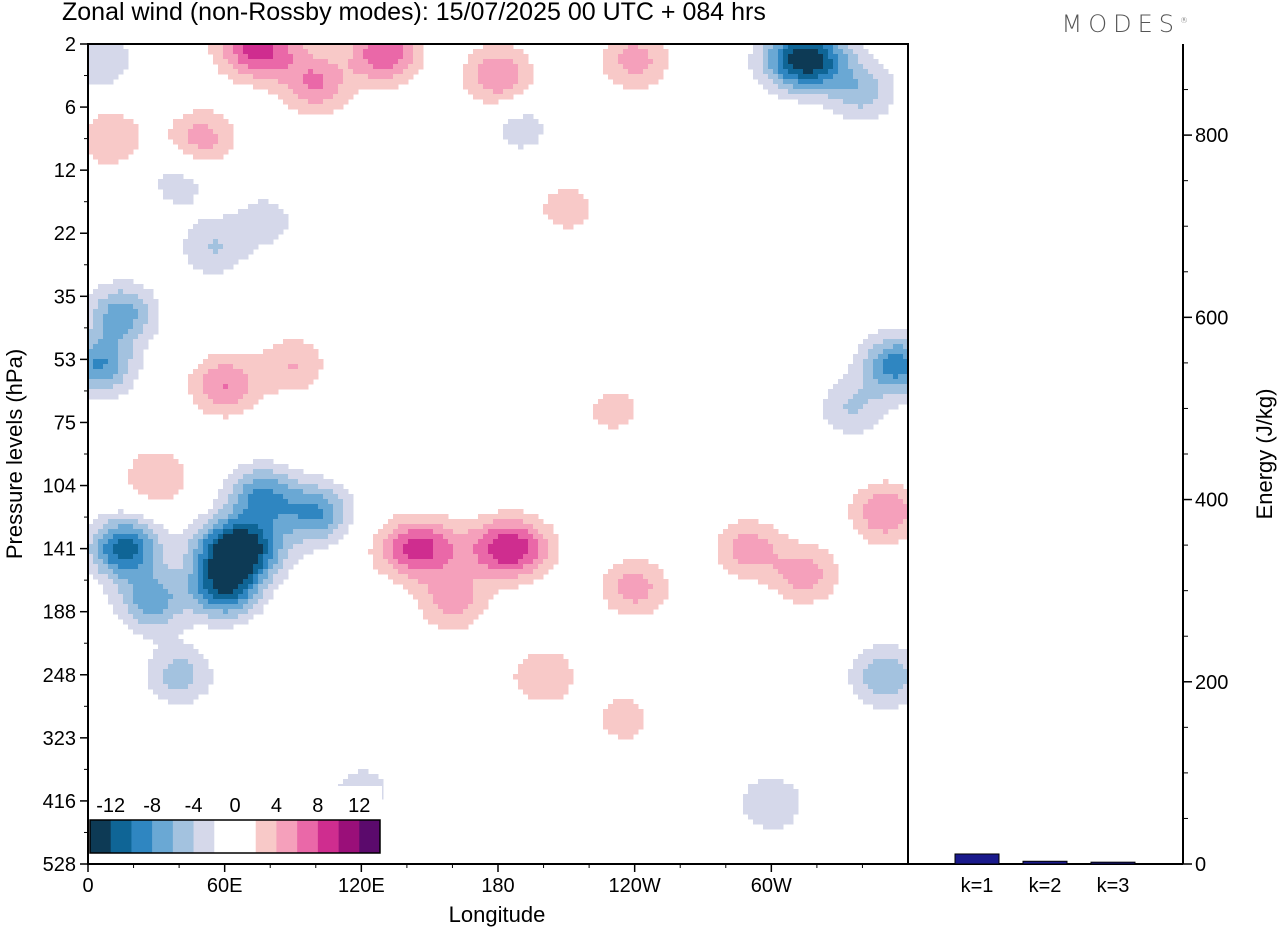 The image size is (1280, 930). What do you see at coordinates (977, 886) in the screenshot?
I see `energy-category-label: k=1` at bounding box center [977, 886].